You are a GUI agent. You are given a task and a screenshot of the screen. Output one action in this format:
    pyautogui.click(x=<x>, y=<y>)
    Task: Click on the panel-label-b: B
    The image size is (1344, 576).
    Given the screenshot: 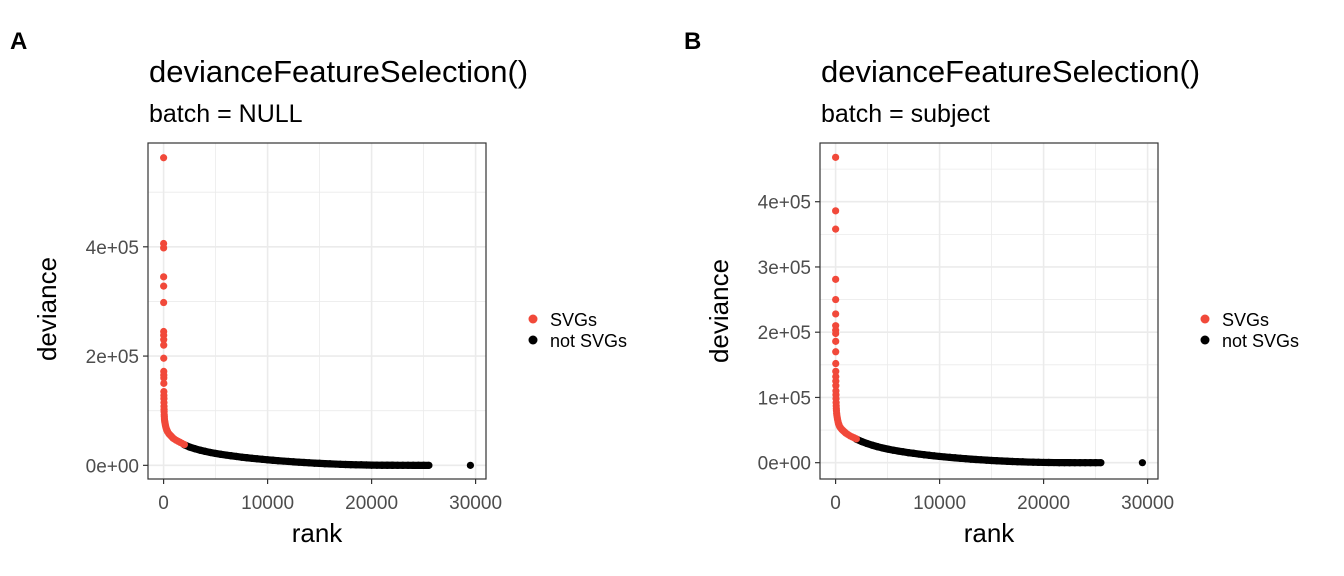 What is the action you would take?
    pyautogui.click(x=693, y=41)
    